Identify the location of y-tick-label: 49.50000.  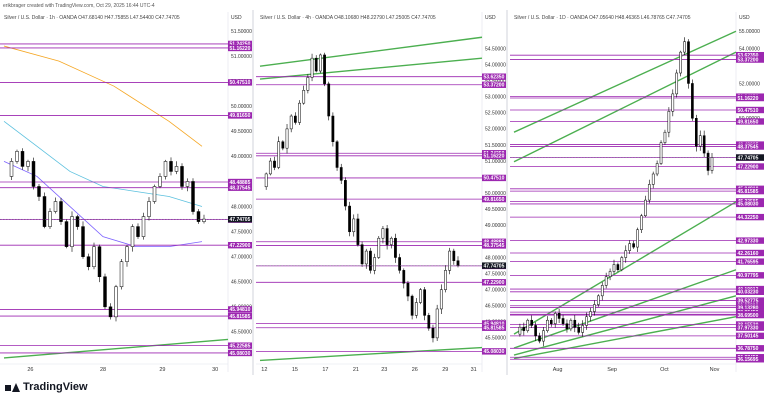
(241, 132).